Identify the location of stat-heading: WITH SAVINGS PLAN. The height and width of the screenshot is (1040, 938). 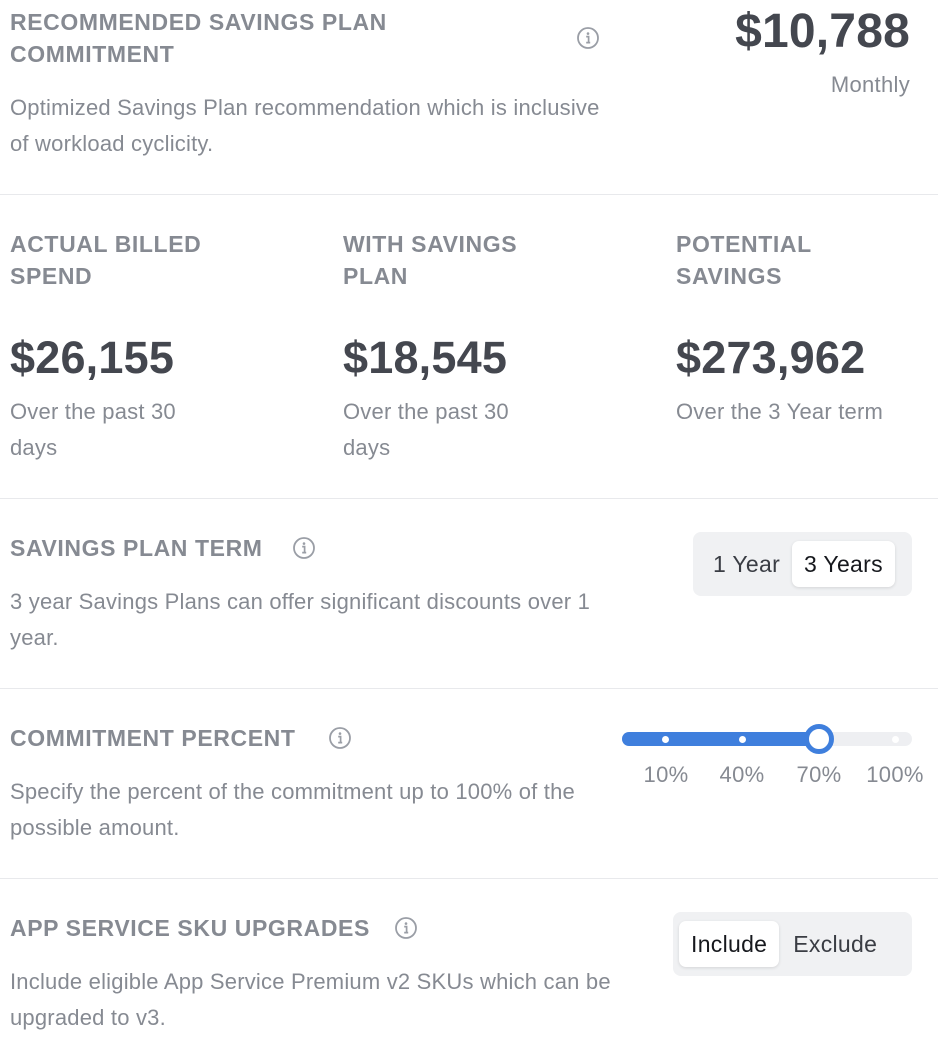
(430, 260).